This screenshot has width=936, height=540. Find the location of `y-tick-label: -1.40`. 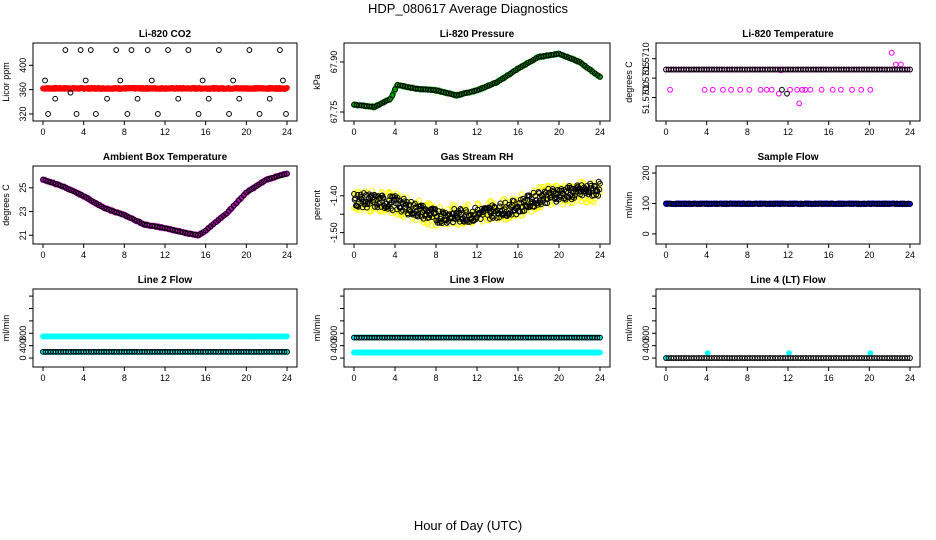

y-tick-label: -1.40 is located at coordinates (334, 196).